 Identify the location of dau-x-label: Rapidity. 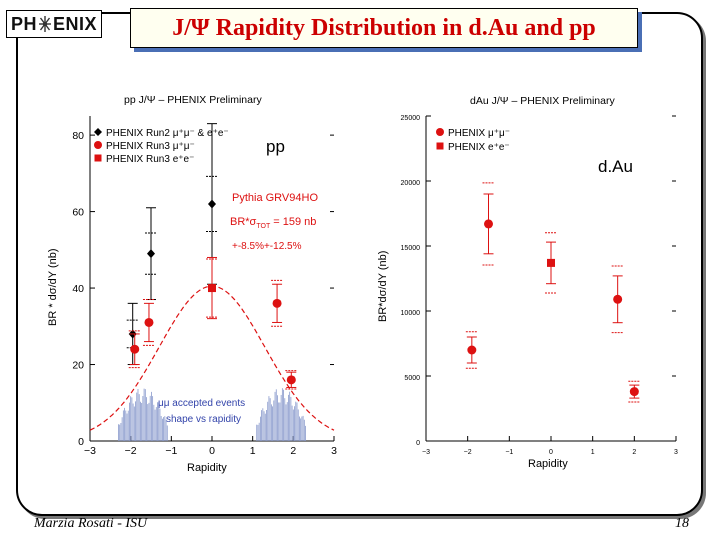
(548, 464).